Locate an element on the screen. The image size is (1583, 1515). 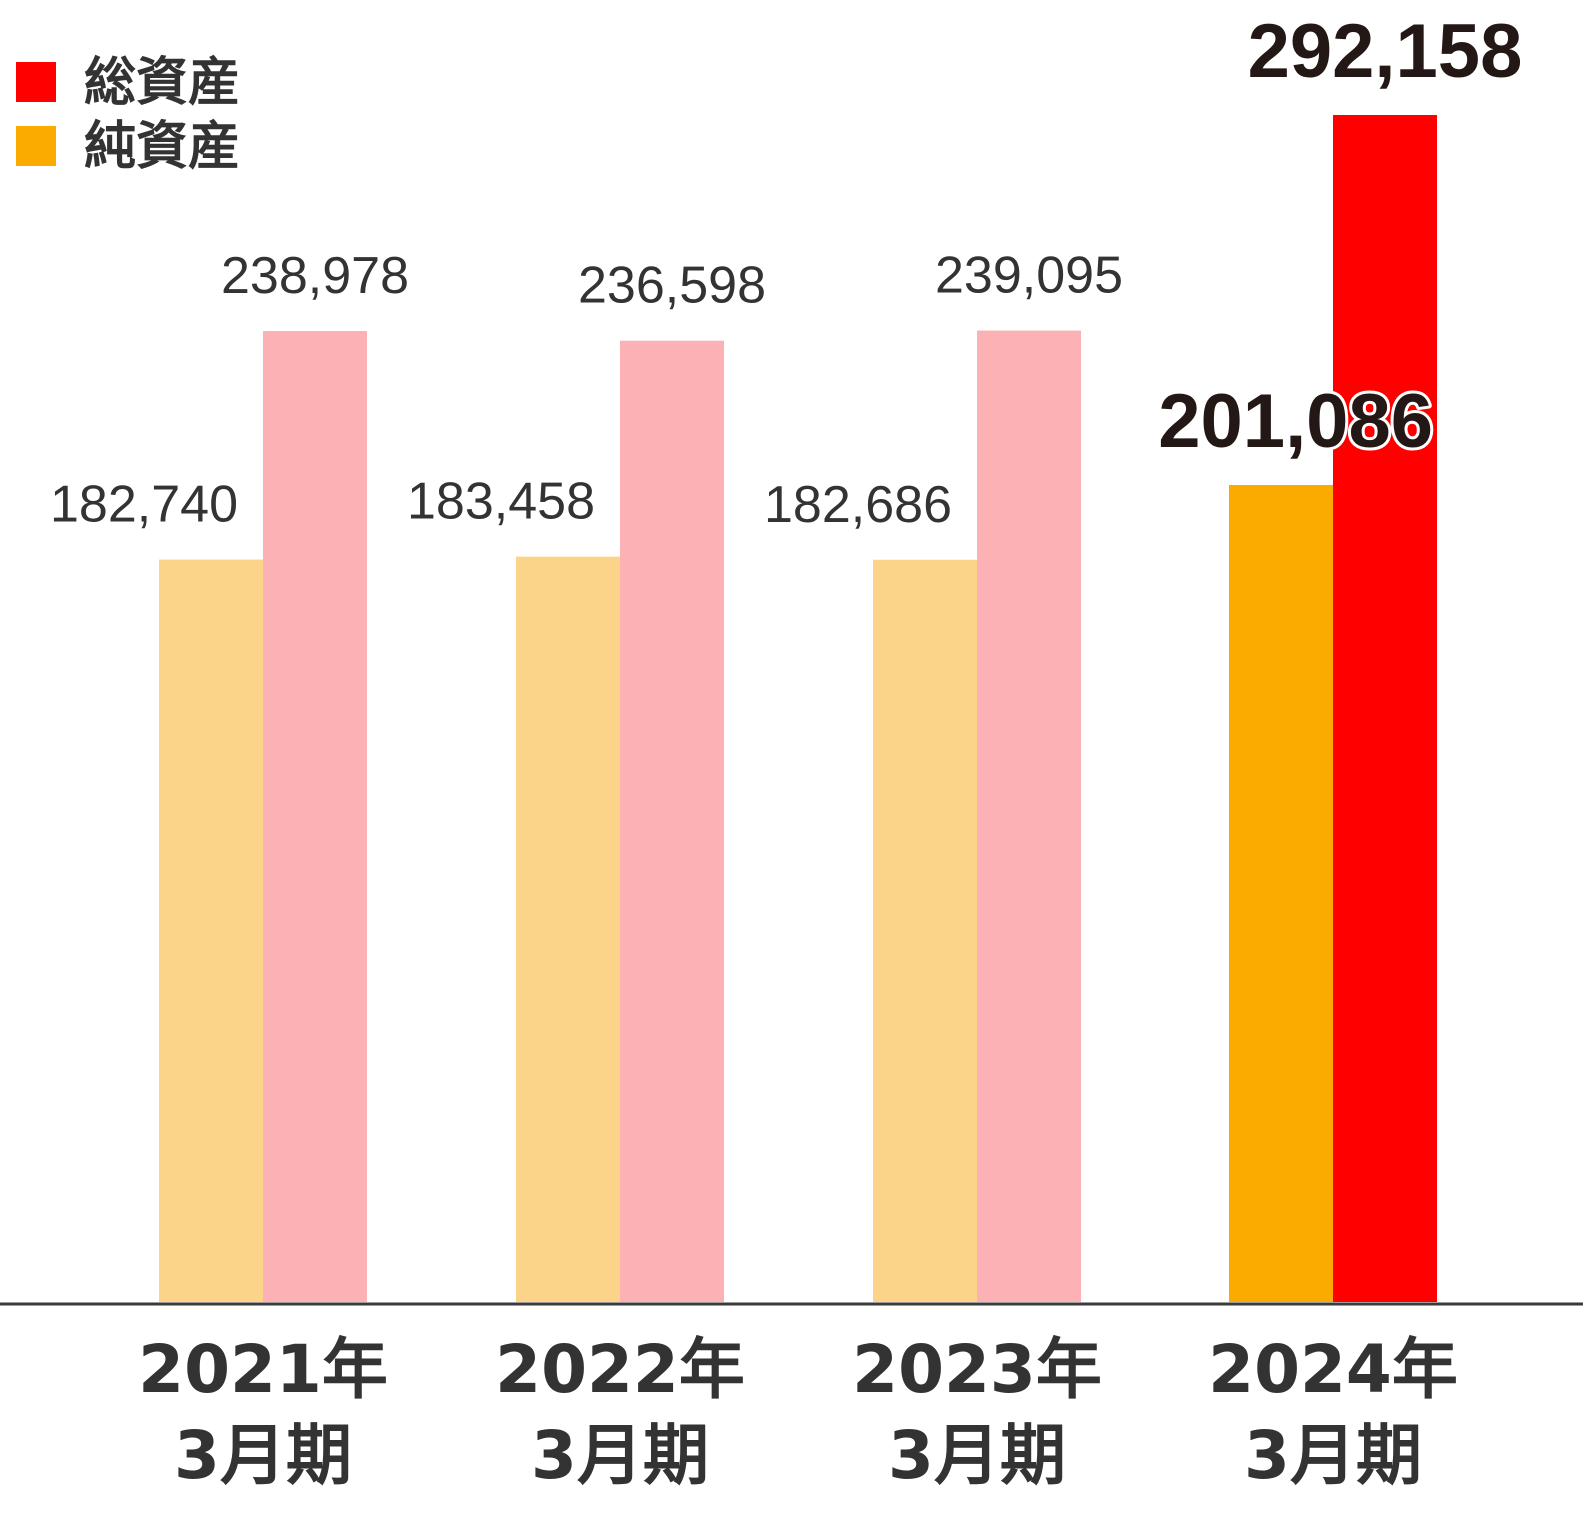
legend-swatch-total-assets is located at coordinates (36, 82).